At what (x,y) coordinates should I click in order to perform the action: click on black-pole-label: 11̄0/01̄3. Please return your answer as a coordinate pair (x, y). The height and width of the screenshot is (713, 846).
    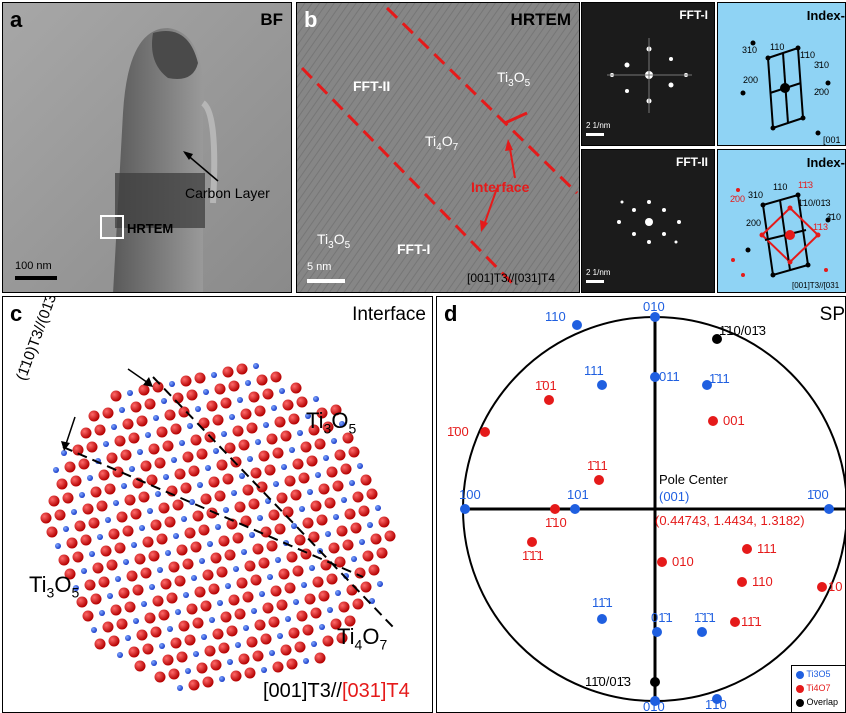
    Looking at the image, I should click on (608, 681).